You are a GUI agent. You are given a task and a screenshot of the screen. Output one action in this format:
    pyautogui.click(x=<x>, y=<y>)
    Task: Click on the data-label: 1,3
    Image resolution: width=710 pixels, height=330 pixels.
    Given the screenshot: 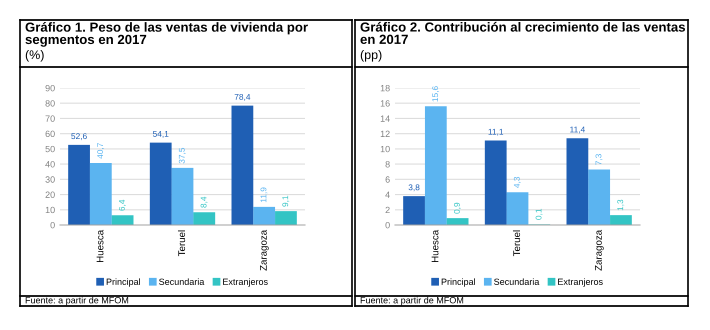 What is the action you would take?
    pyautogui.click(x=620, y=205)
    